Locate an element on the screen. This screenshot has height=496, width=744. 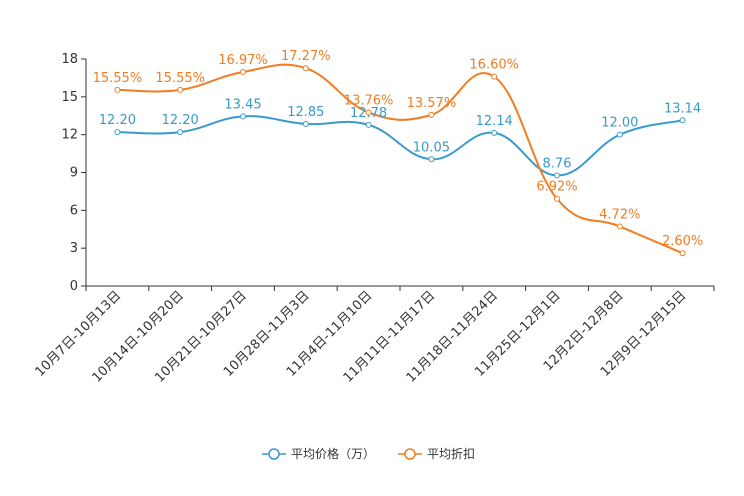
data-label: 12.85 is located at coordinates (305, 112).